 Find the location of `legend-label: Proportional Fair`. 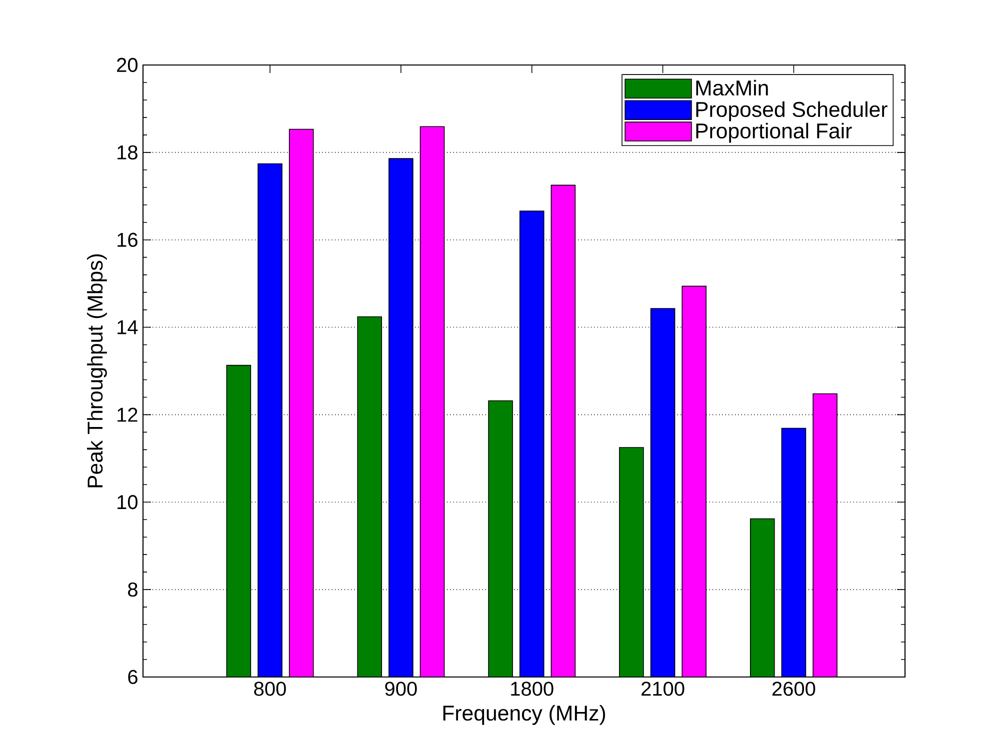

legend-label: Proportional Fair is located at coordinates (774, 132).